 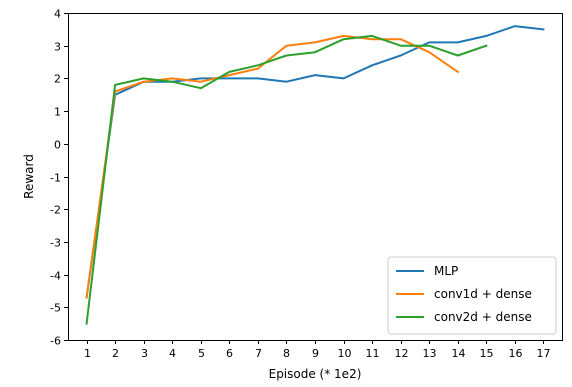 What do you see at coordinates (57, 79) in the screenshot?
I see `y-tick-label-8: 2` at bounding box center [57, 79].